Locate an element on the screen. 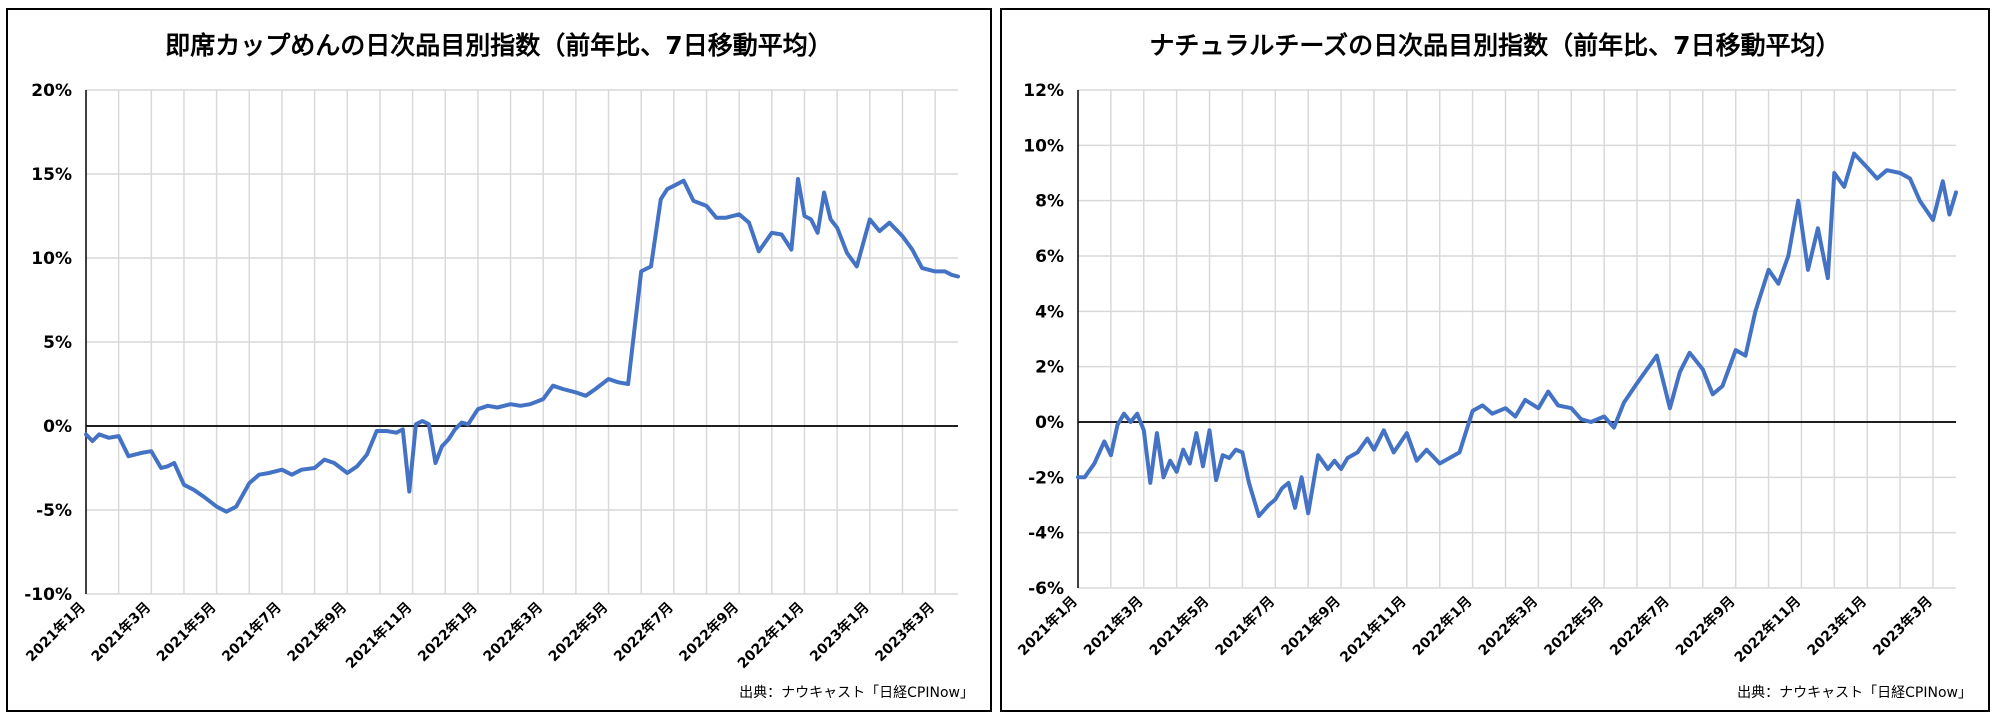  y-tick-label: 20% is located at coordinates (51, 91).